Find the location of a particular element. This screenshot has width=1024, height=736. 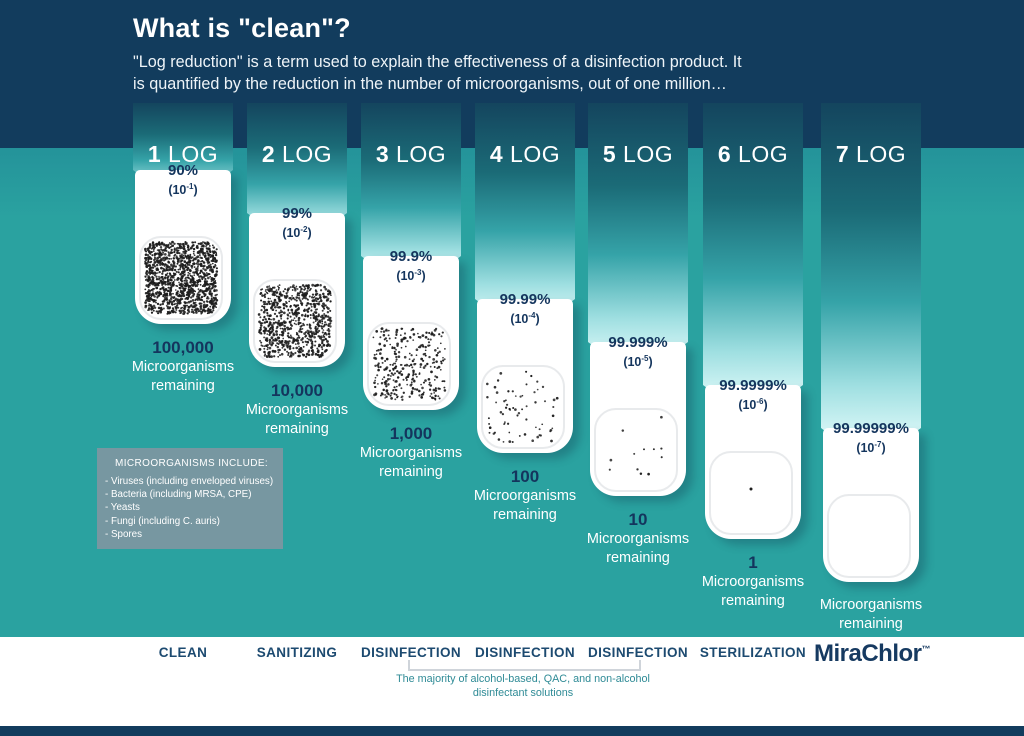

percent-value: 99.99999% is located at coordinates (871, 428).